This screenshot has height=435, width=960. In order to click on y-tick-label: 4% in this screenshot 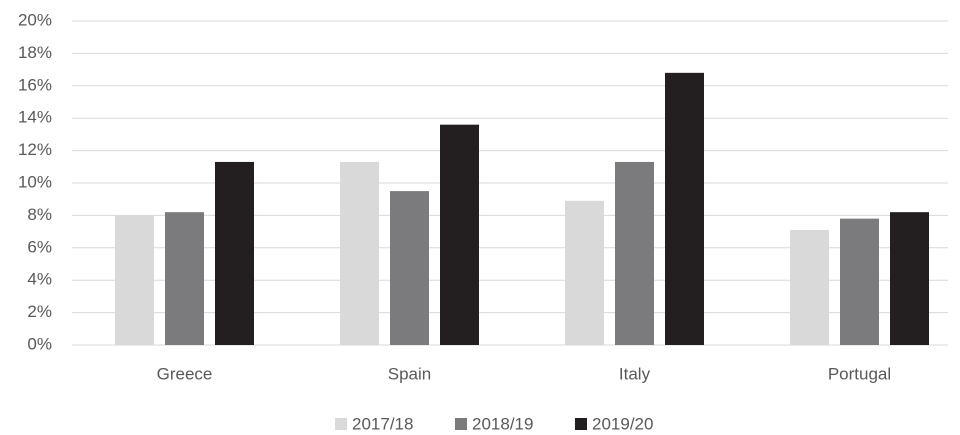, I will do `click(39, 279)`.